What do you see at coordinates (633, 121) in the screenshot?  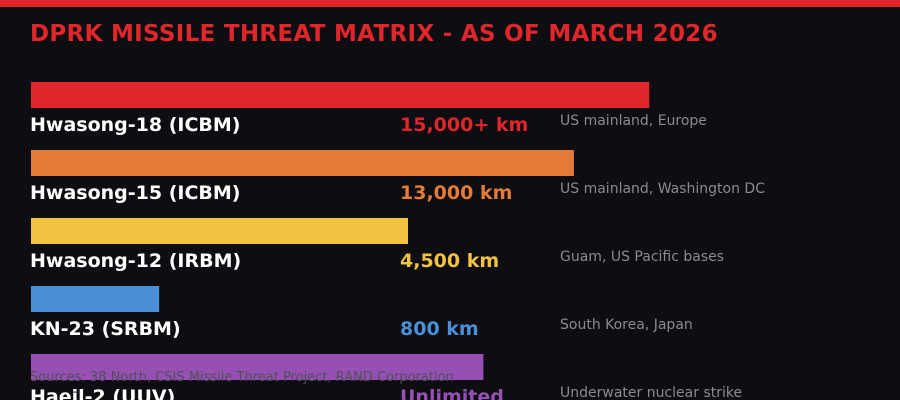 I see `target-label-0: US mainland, Europe` at bounding box center [633, 121].